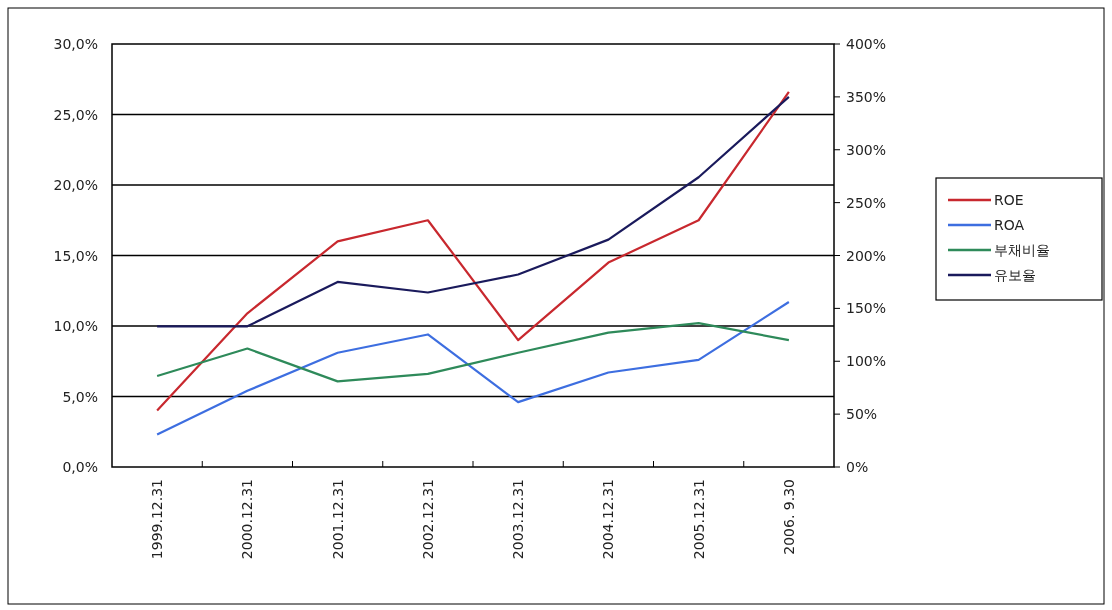  What do you see at coordinates (1009, 225) in the screenshot?
I see `legend-label: ROA` at bounding box center [1009, 225].